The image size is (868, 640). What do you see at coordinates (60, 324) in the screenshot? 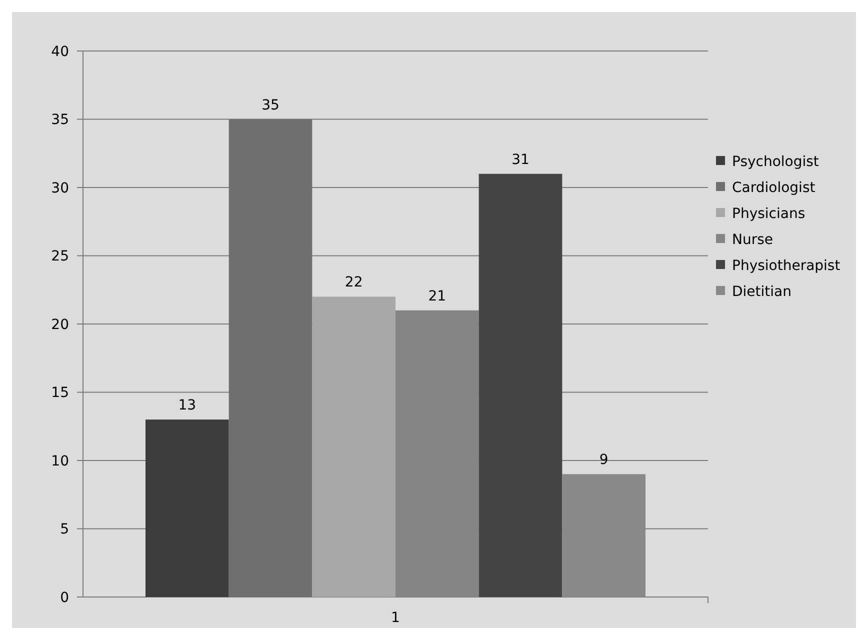
I see `y-tick-label: 20` at bounding box center [60, 324].